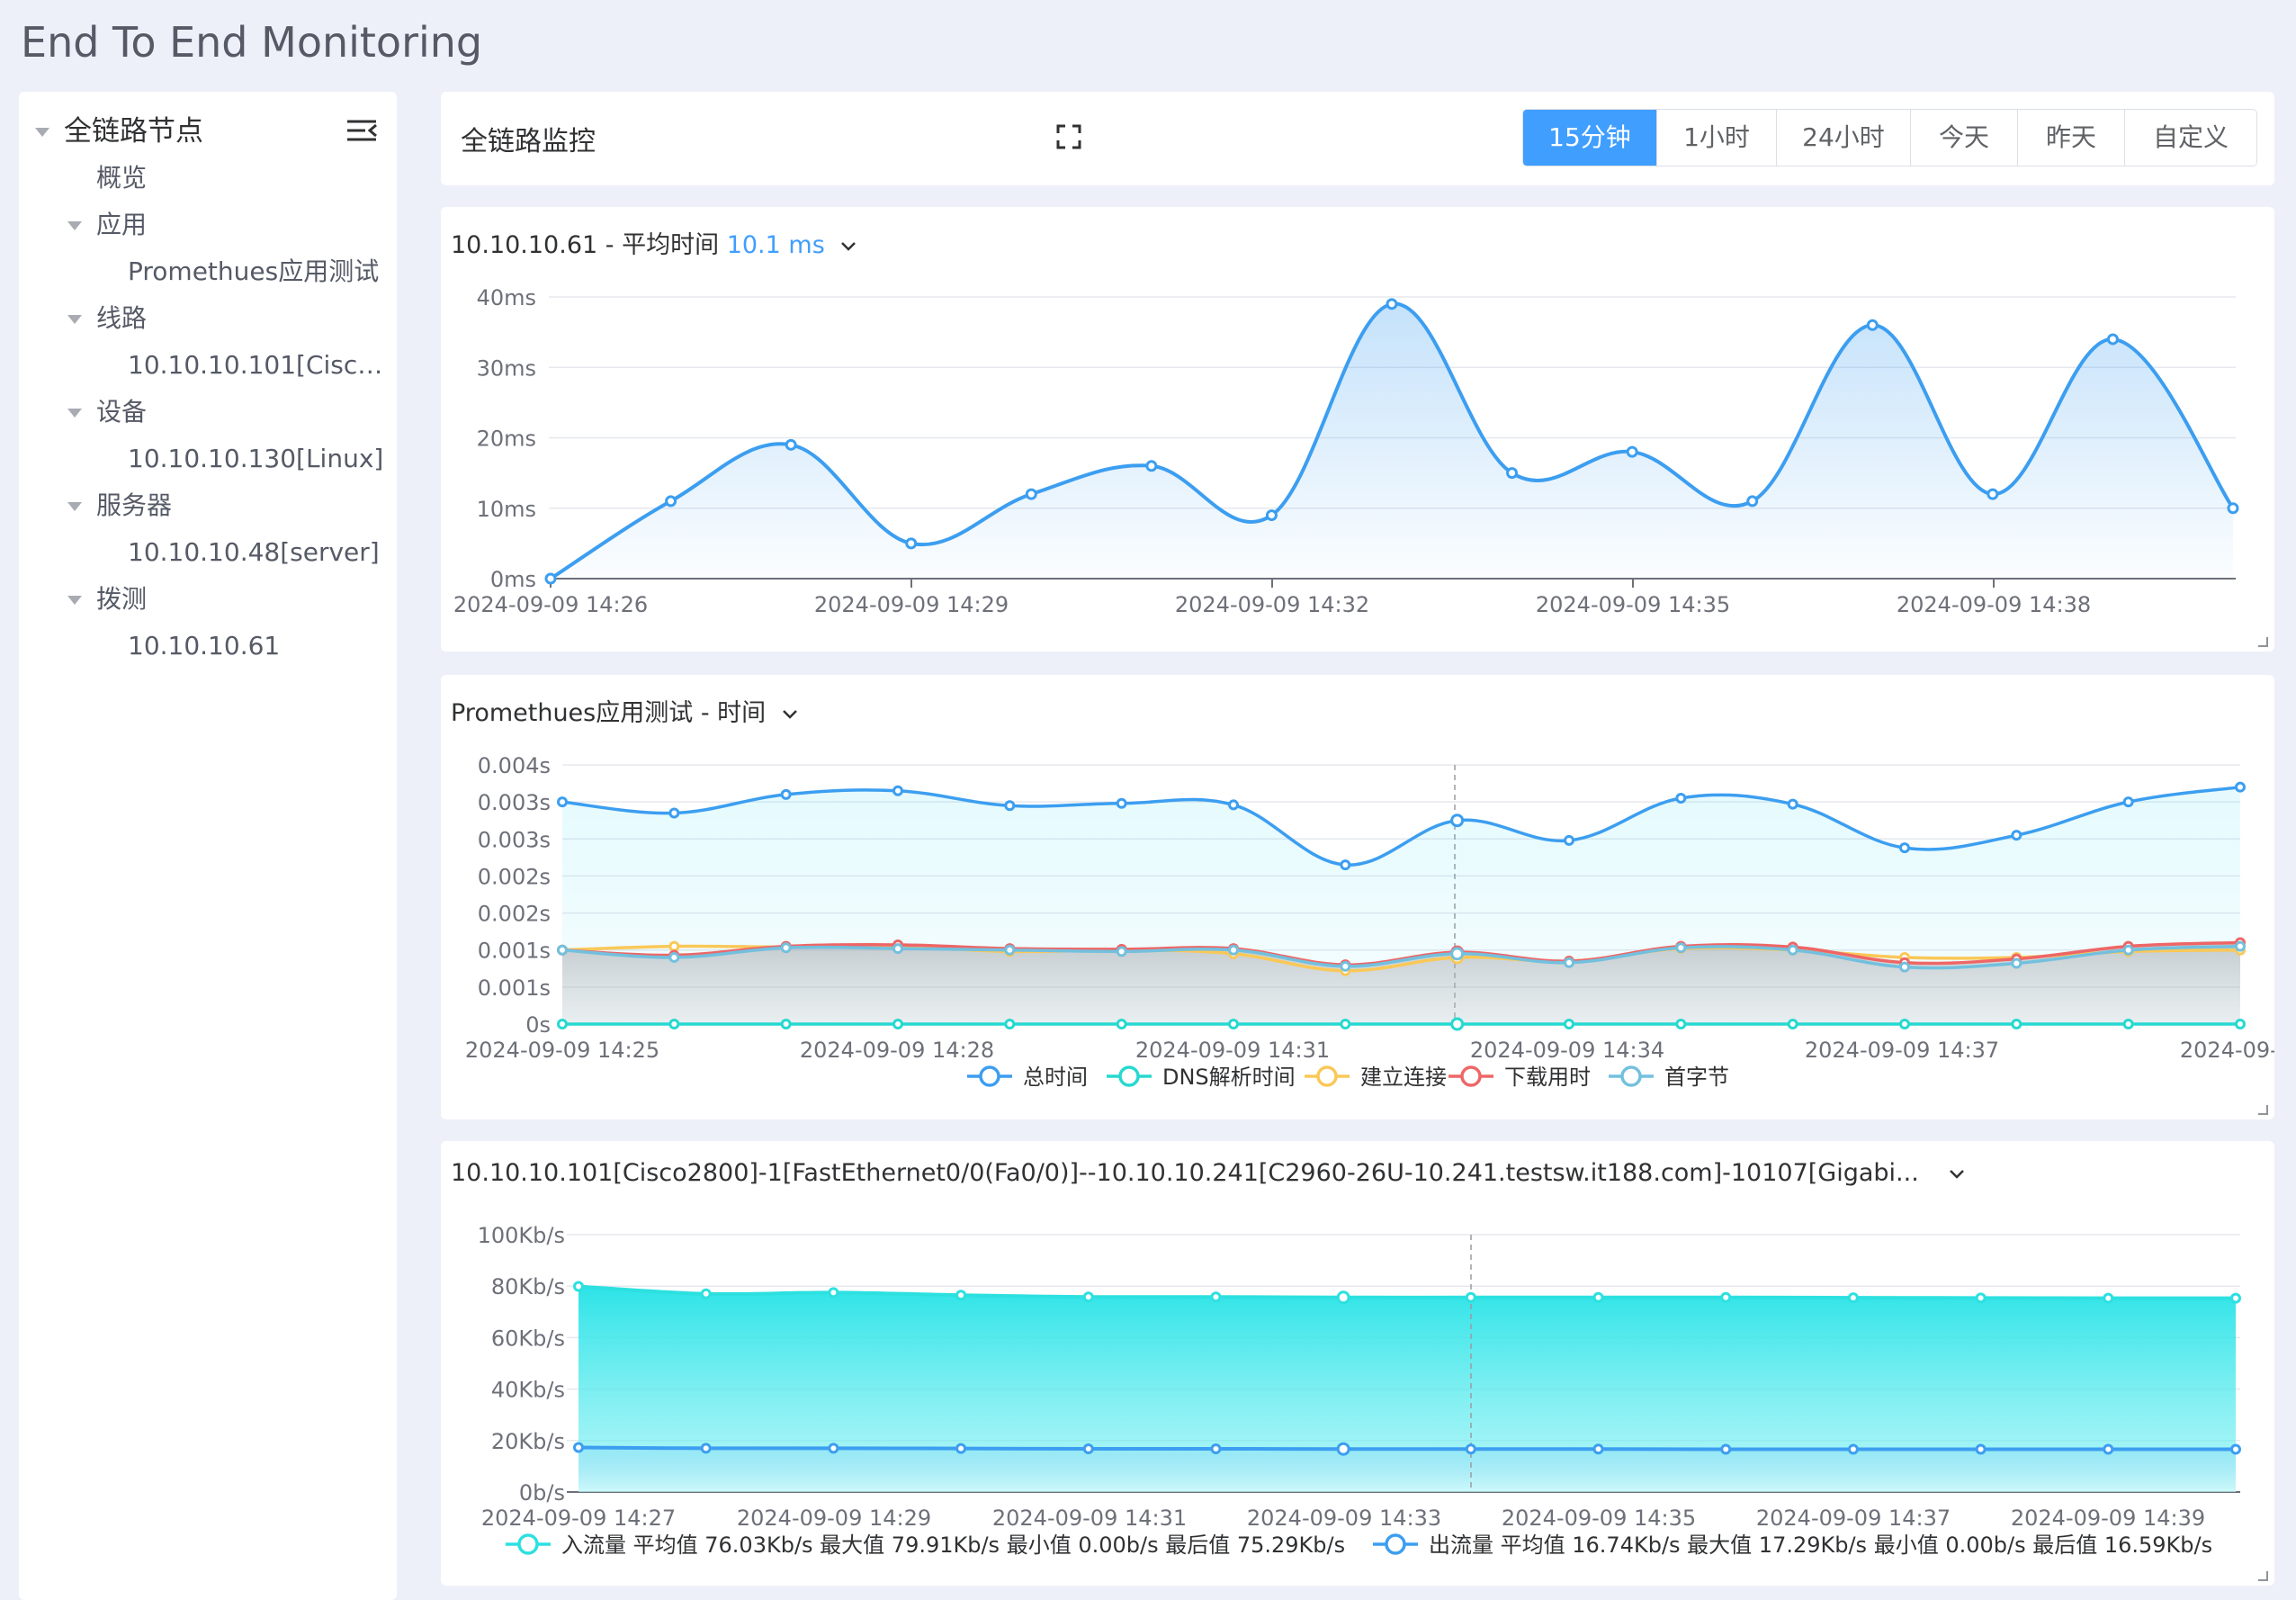 The height and width of the screenshot is (1600, 2296). I want to click on legend-item: DNS解析时间, so click(1201, 1077).